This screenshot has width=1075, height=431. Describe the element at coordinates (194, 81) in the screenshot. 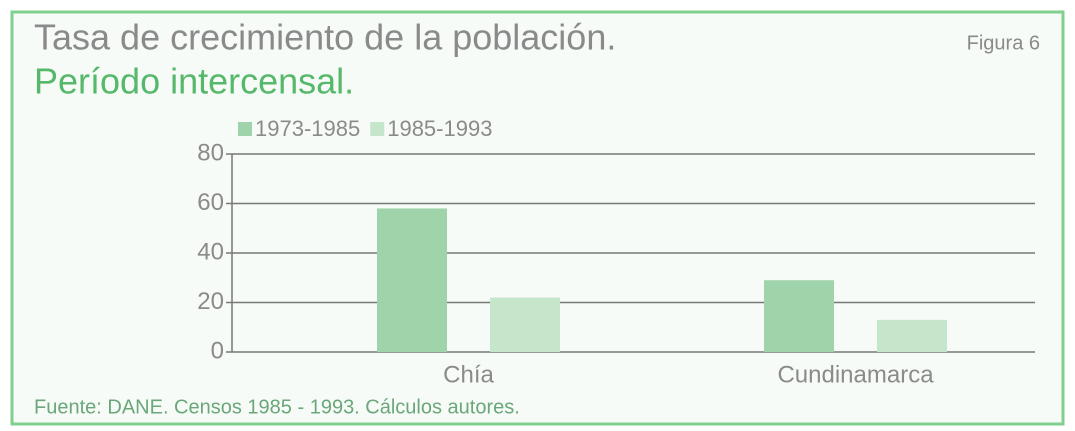

I see `chart-subtitle: Período intercensal.` at that location.